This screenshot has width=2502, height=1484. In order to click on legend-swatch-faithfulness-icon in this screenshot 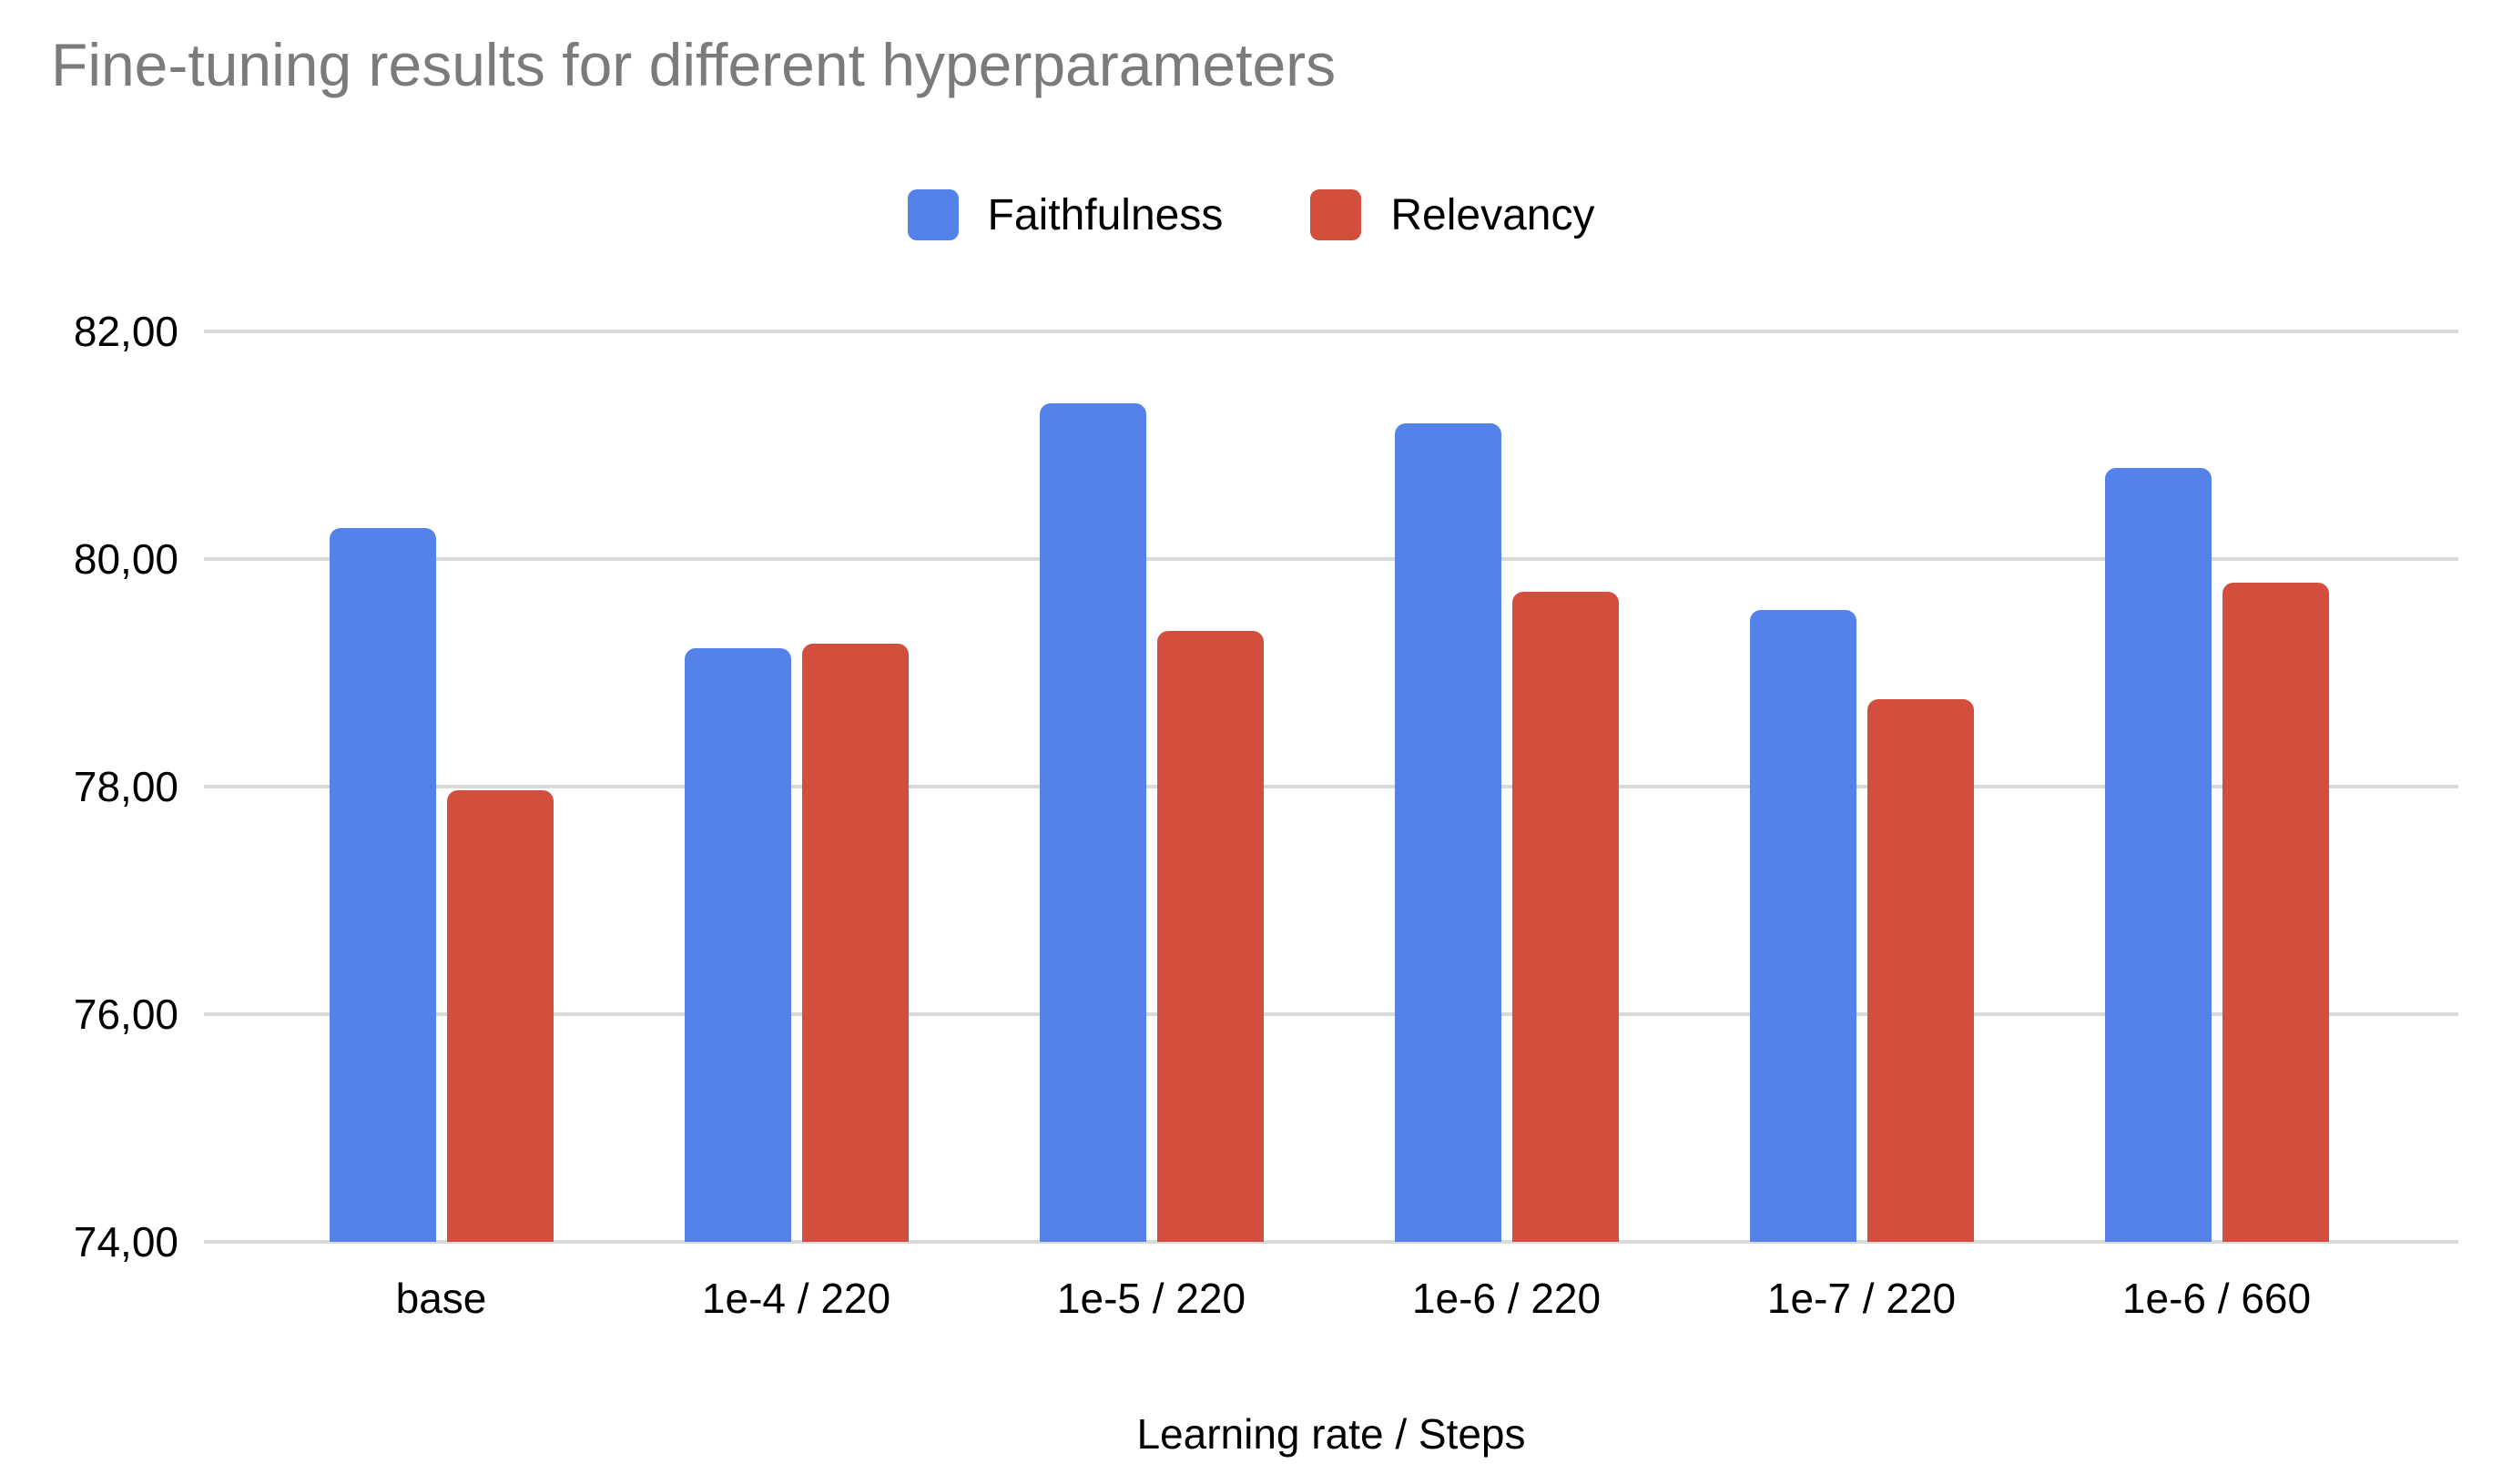, I will do `click(933, 214)`.